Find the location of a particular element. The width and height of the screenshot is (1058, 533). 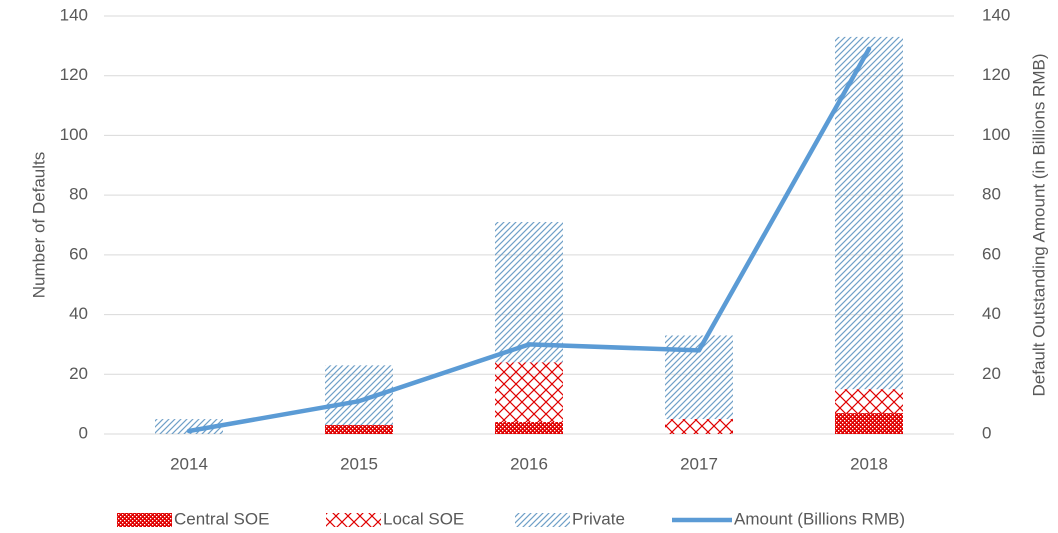

y-tick-label: 20 is located at coordinates (78, 373).